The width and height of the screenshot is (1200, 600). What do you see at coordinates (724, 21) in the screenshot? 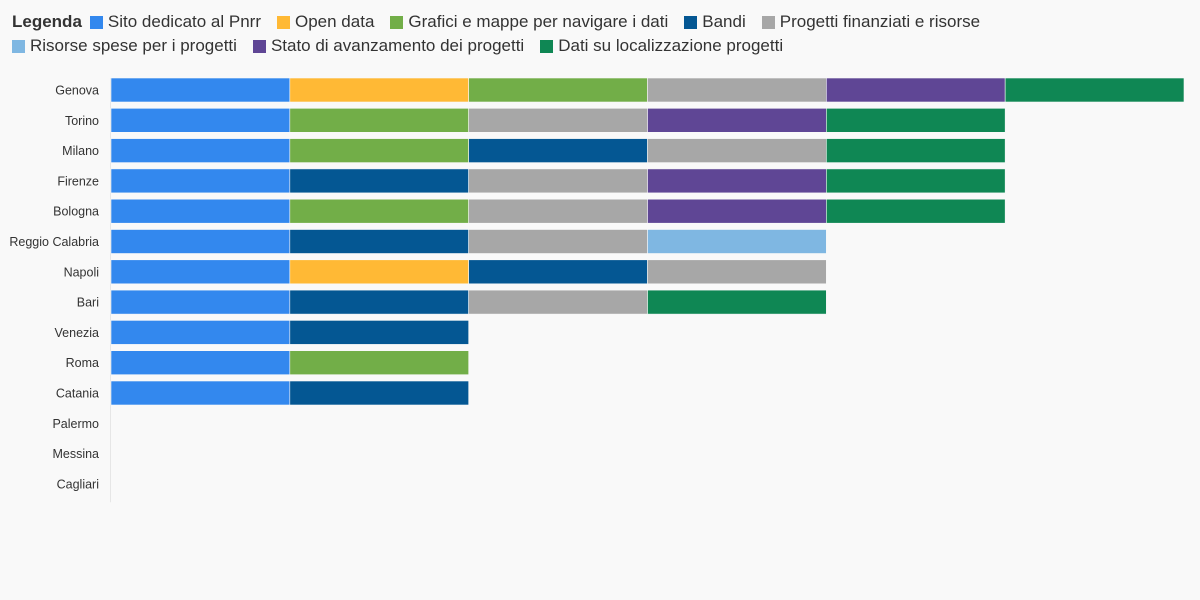
I see `legend-label: Bandi` at bounding box center [724, 21].